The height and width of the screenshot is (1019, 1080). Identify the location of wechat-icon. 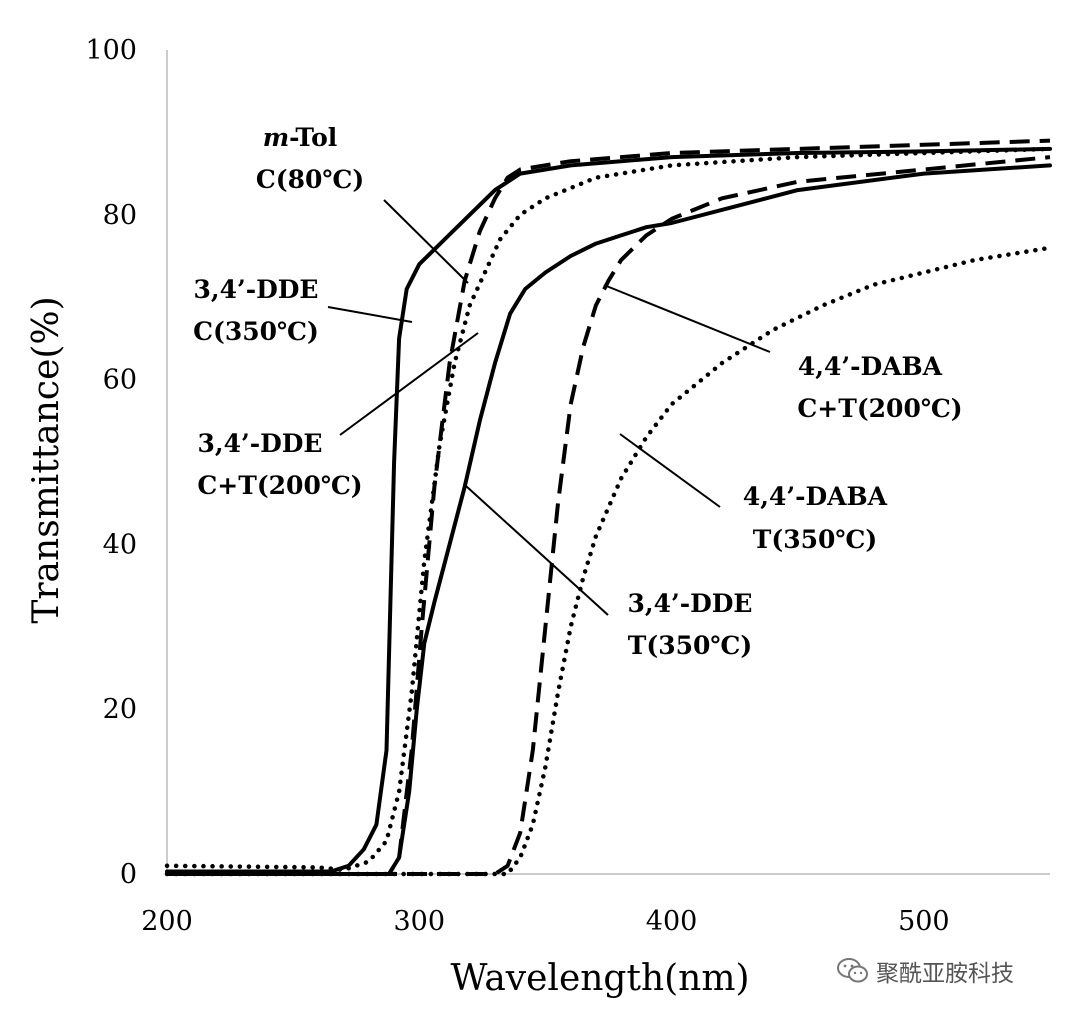
(852, 970).